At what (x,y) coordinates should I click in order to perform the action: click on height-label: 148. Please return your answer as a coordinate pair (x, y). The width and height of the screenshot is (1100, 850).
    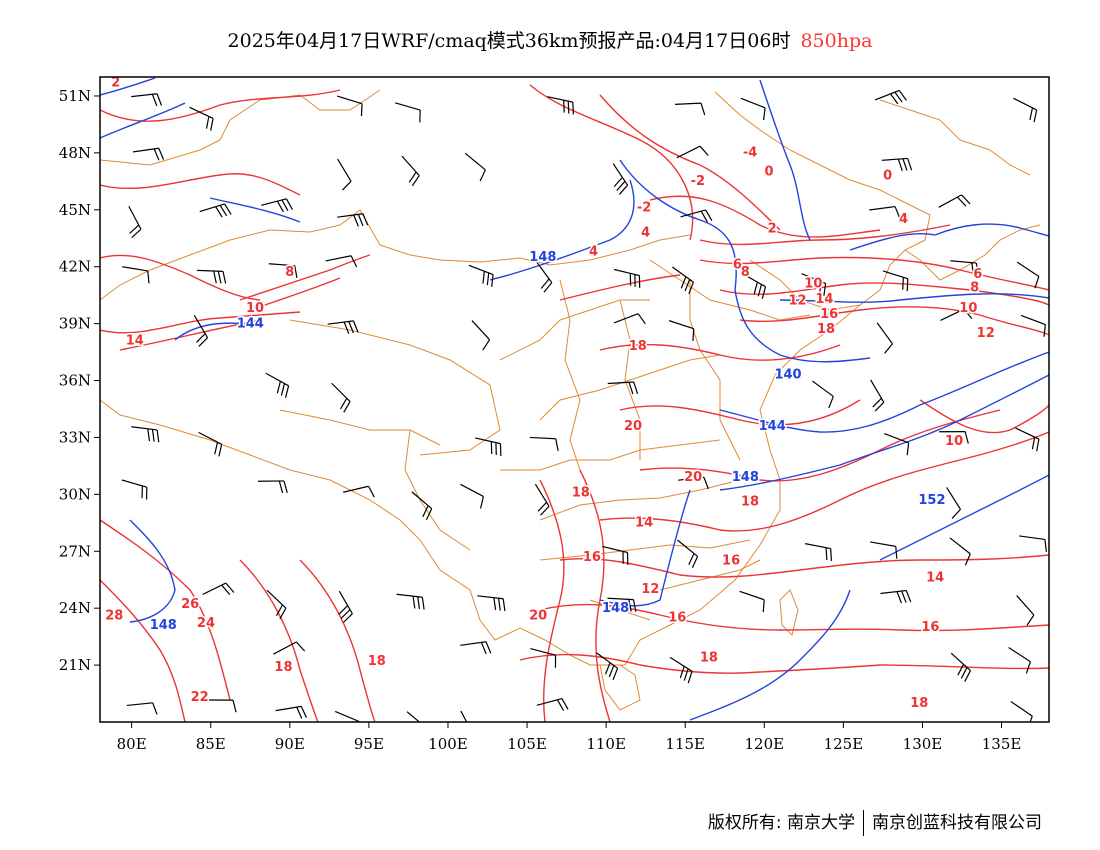
    Looking at the image, I should click on (542, 257).